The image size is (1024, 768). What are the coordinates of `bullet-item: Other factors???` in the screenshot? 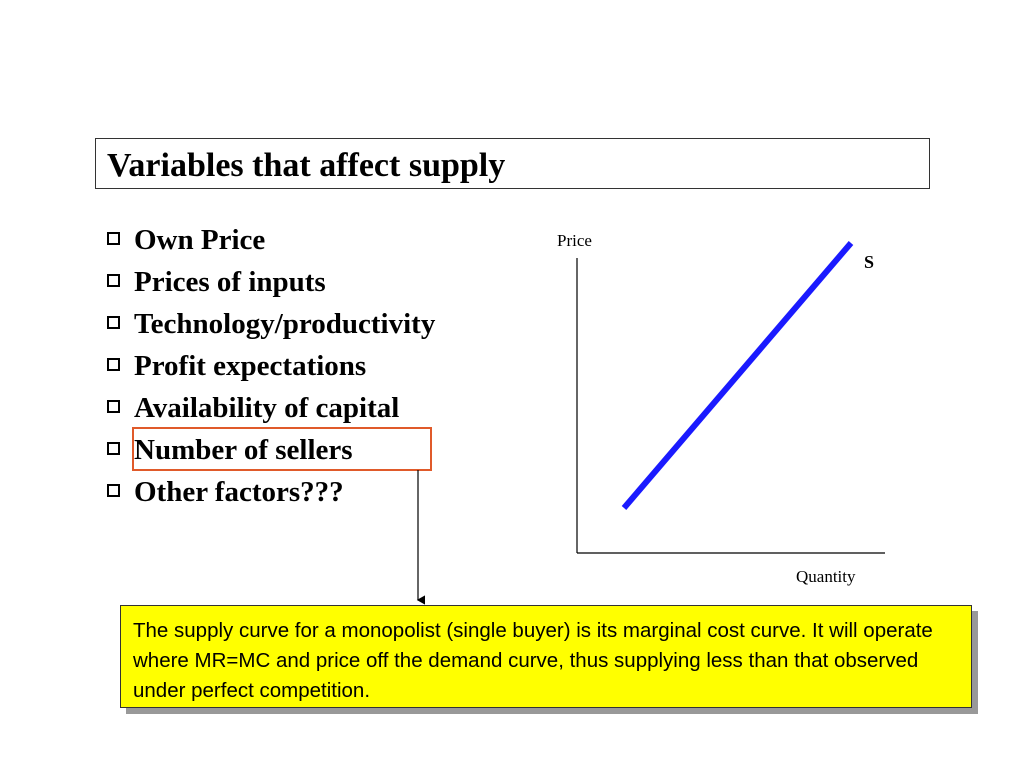 It's located at (225, 492).